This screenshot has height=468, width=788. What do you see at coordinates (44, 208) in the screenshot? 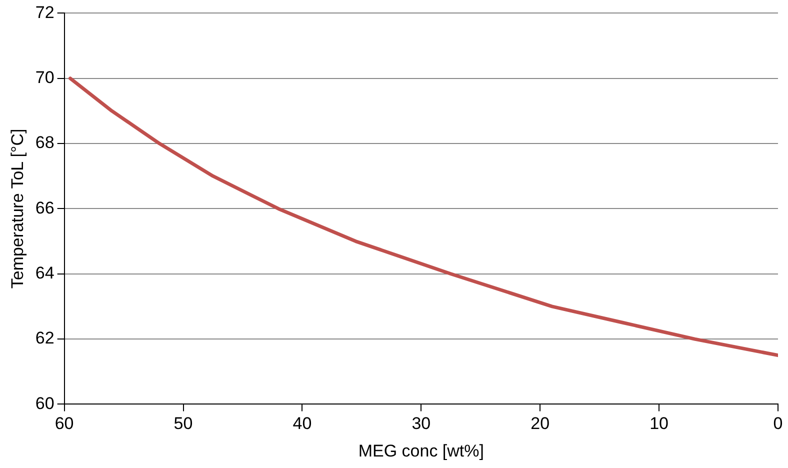
I see `y-tick-label: 66` at bounding box center [44, 208].